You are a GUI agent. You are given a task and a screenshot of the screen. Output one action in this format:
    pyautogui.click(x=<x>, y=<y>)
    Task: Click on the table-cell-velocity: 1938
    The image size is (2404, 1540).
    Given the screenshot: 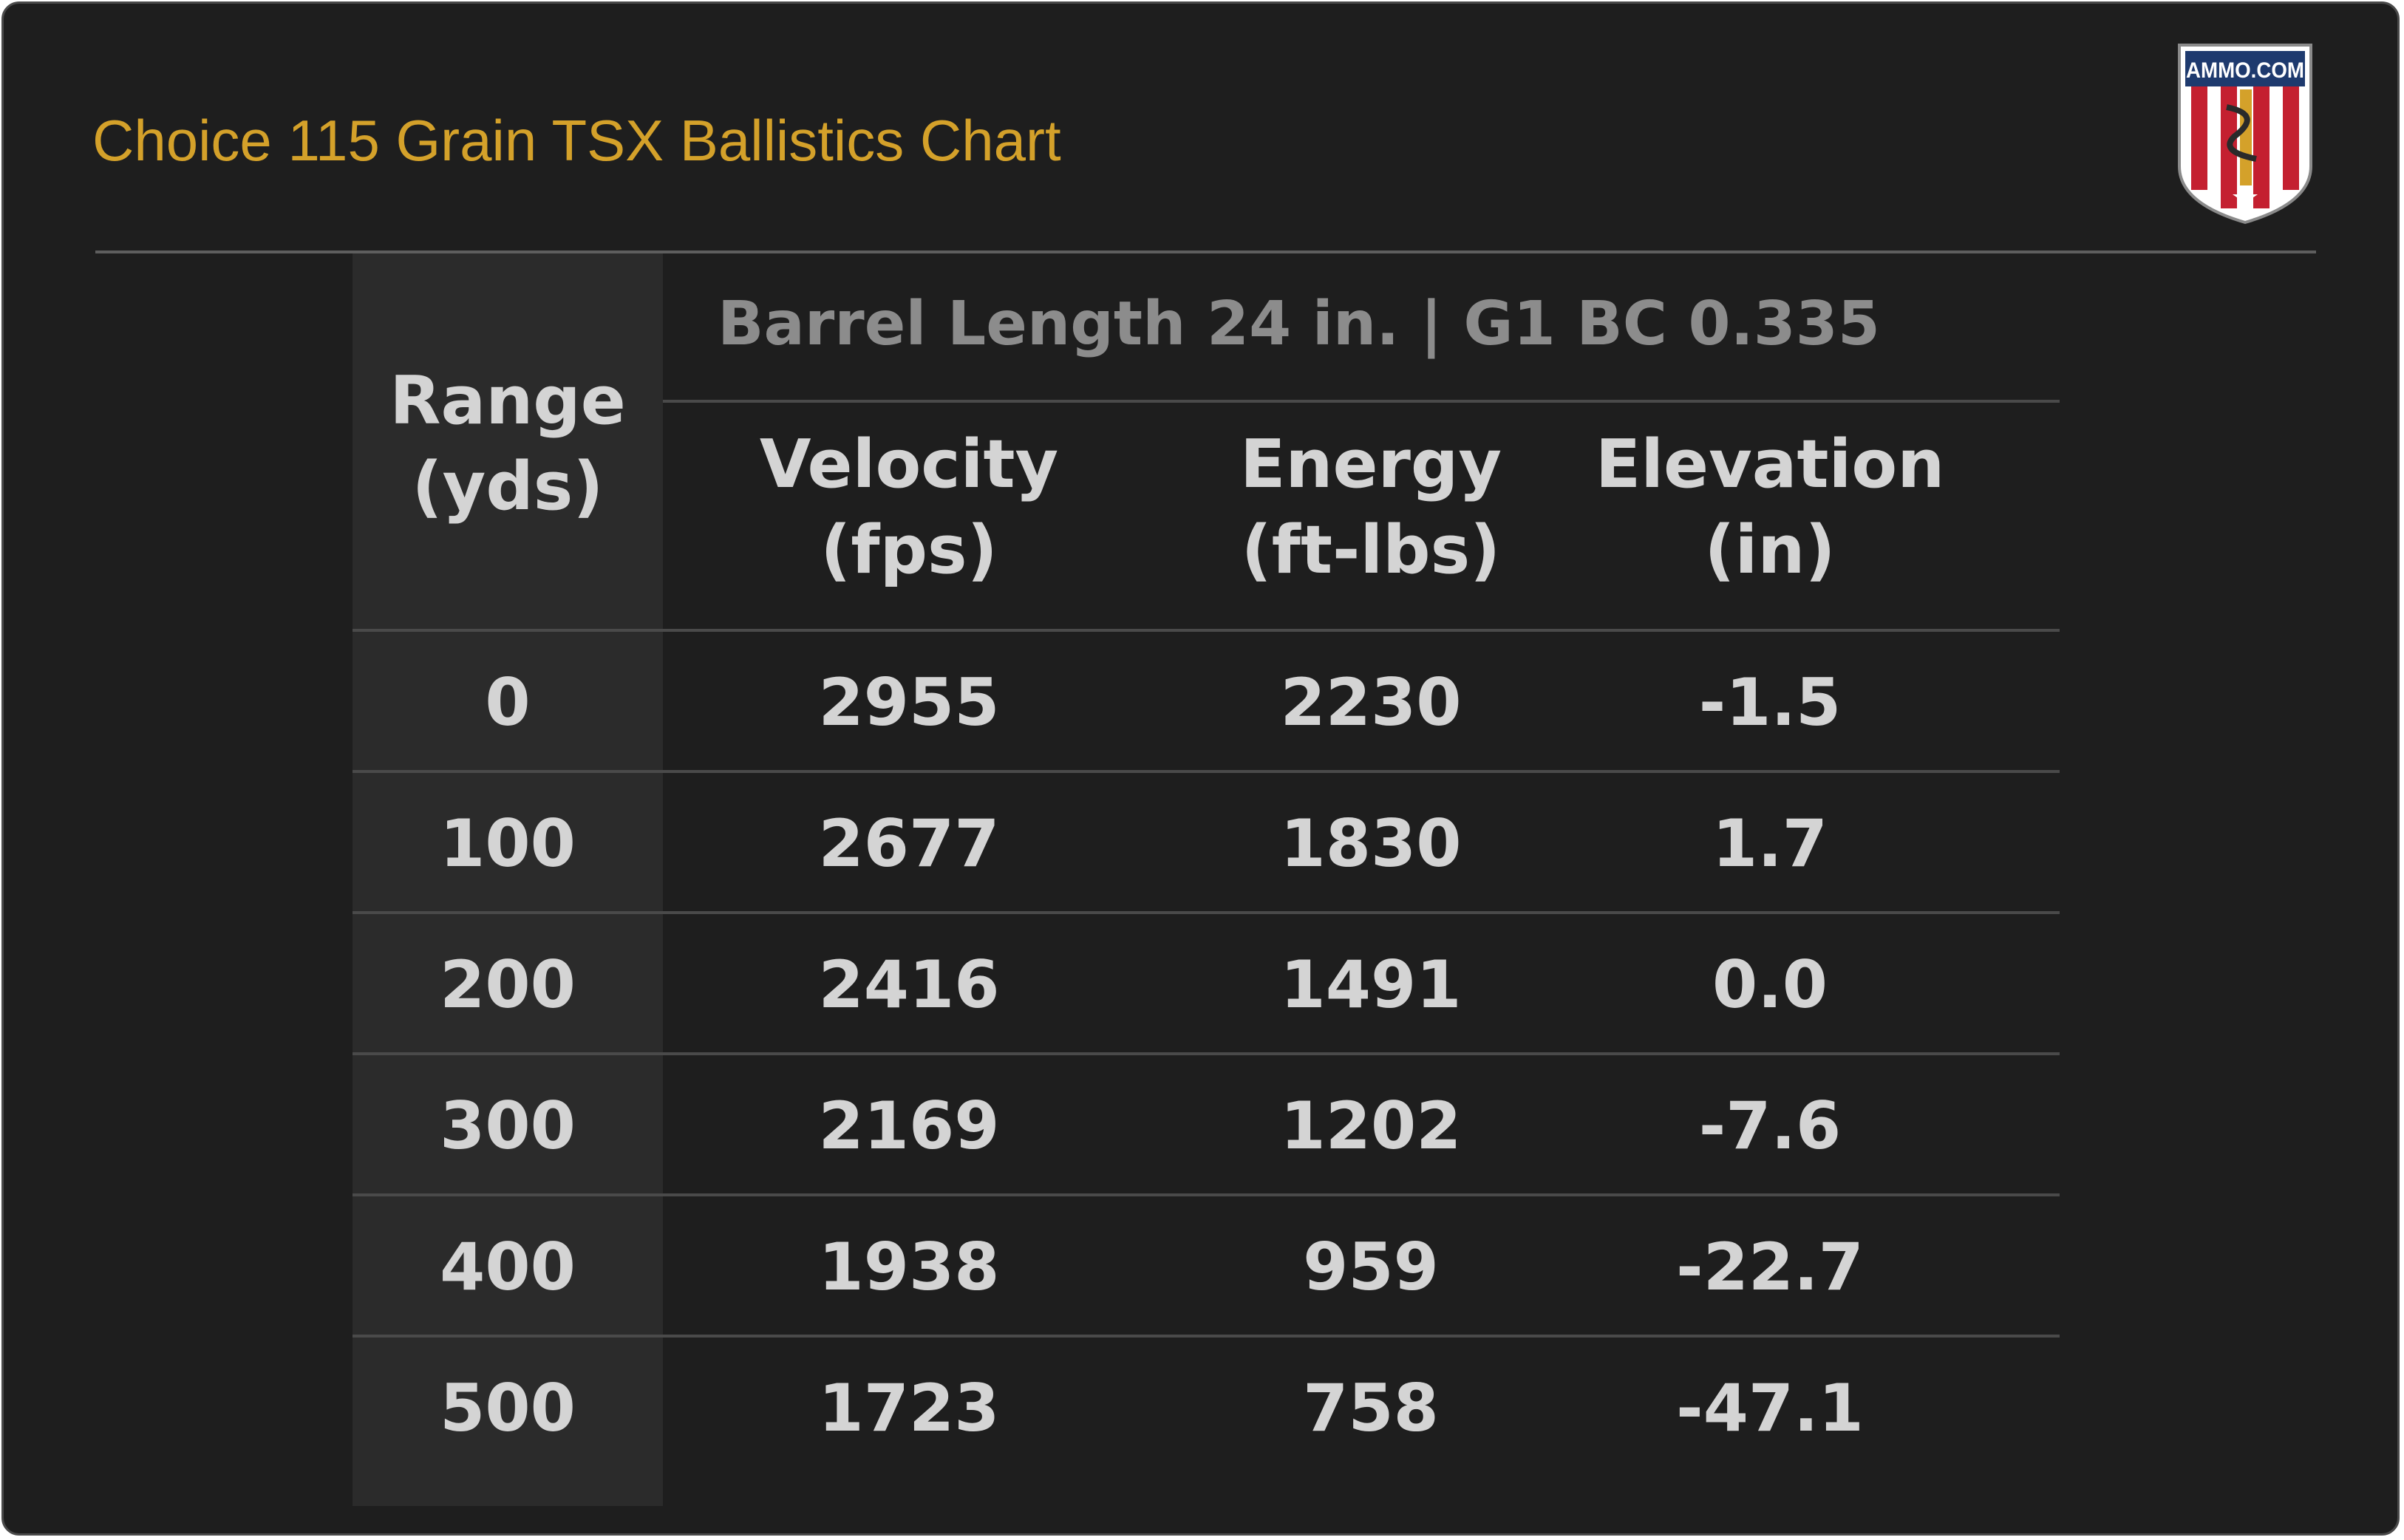 What is the action you would take?
    pyautogui.click(x=909, y=1266)
    